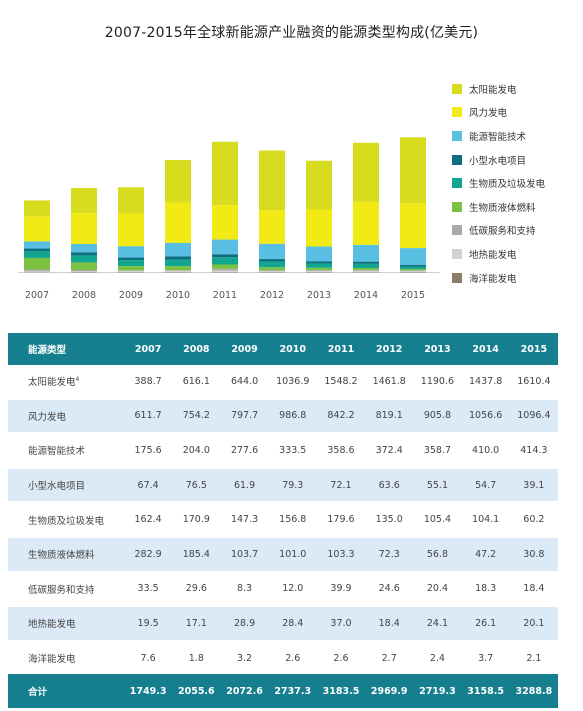 The image size is (583, 711). I want to click on table-cell: 905.8, so click(437, 415).